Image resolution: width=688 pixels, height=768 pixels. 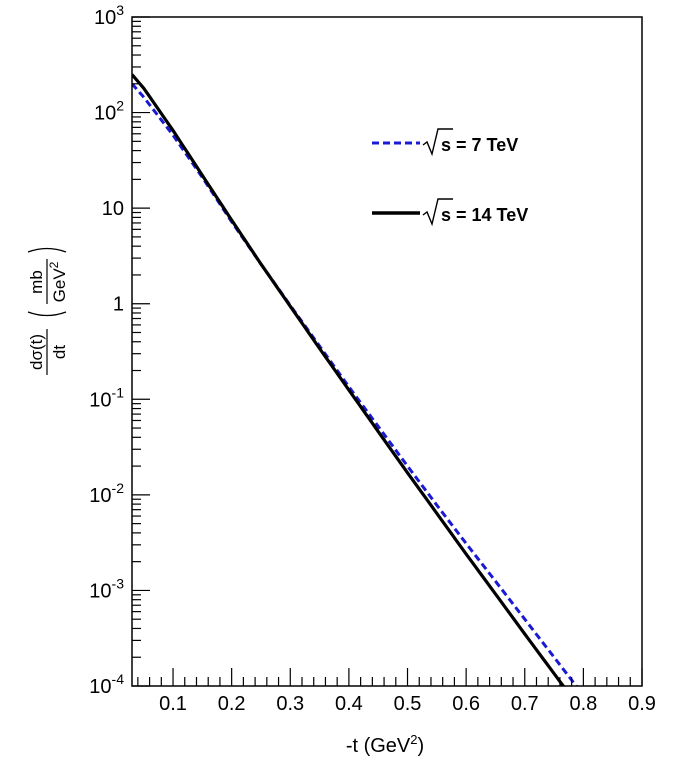 What do you see at coordinates (109, 15) in the screenshot?
I see `y-tick-label: 10³` at bounding box center [109, 15].